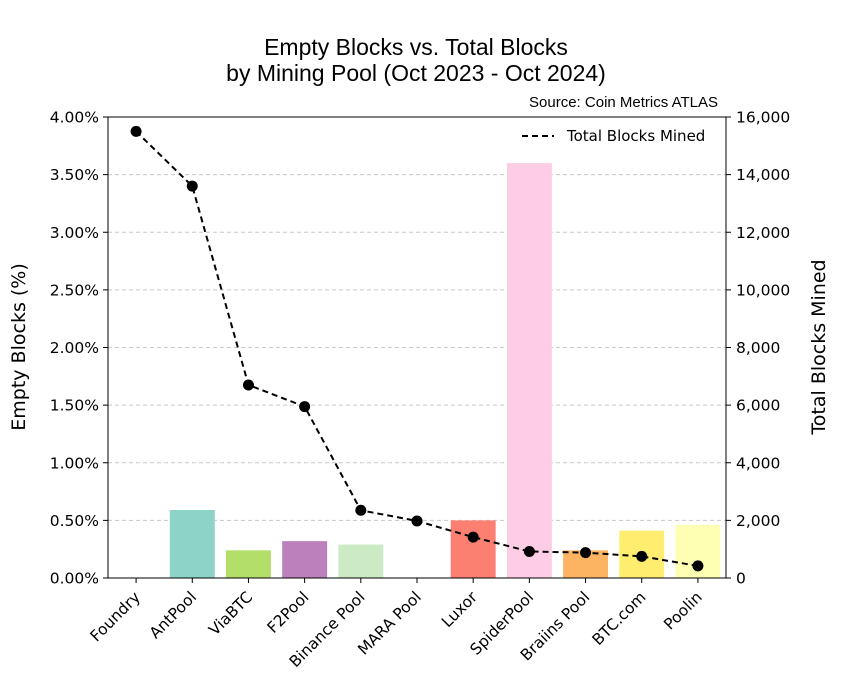 This screenshot has height=687, width=860. I want to click on right-tick-label: 16,000, so click(763, 118).